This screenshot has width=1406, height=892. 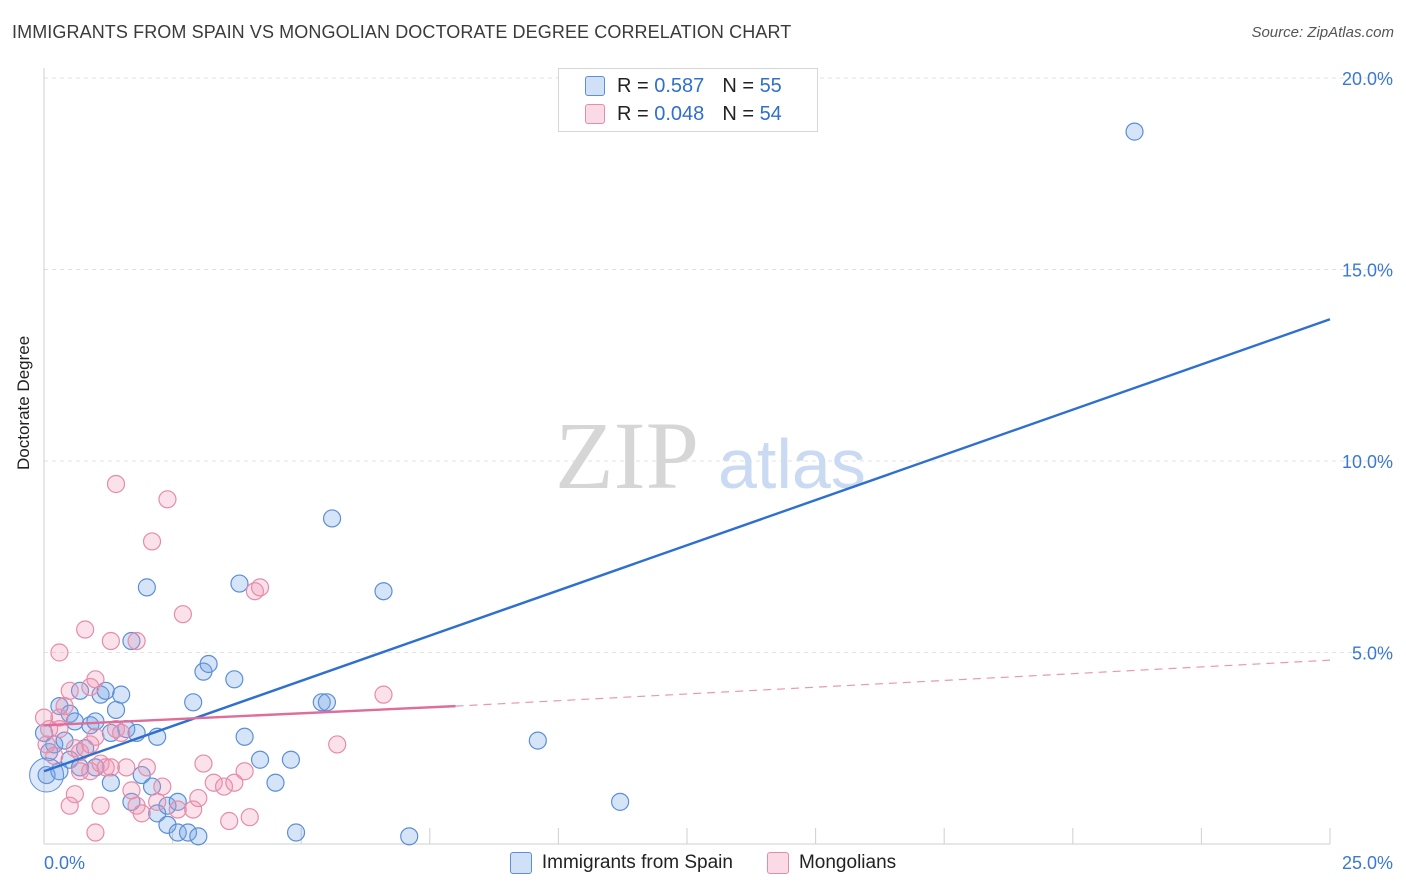 I want to click on legend-row-spain: R = 0.587 N = 55, so click(x=683, y=86).